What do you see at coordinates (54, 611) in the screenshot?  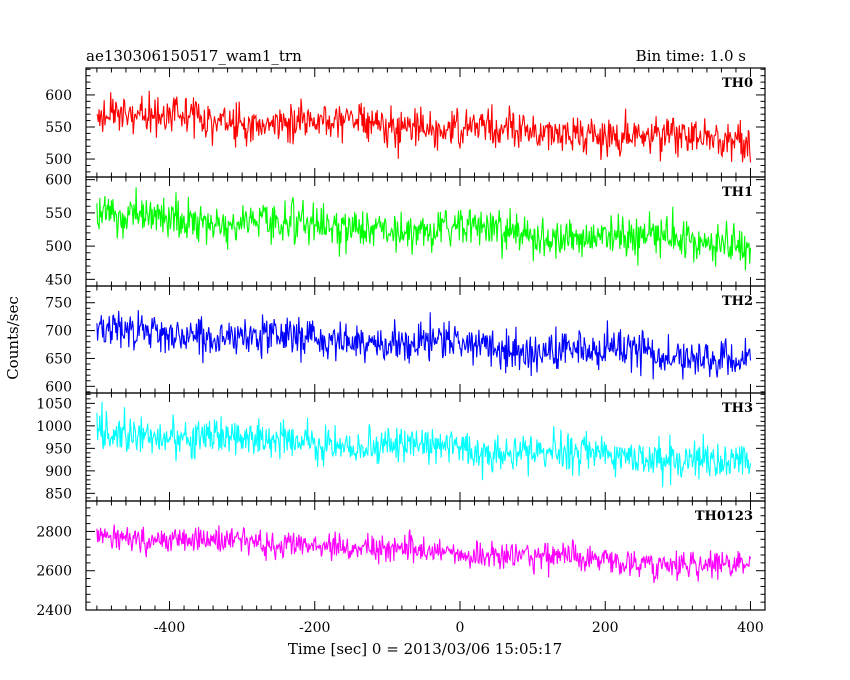 I see `y-tick-label: 2400` at bounding box center [54, 611].